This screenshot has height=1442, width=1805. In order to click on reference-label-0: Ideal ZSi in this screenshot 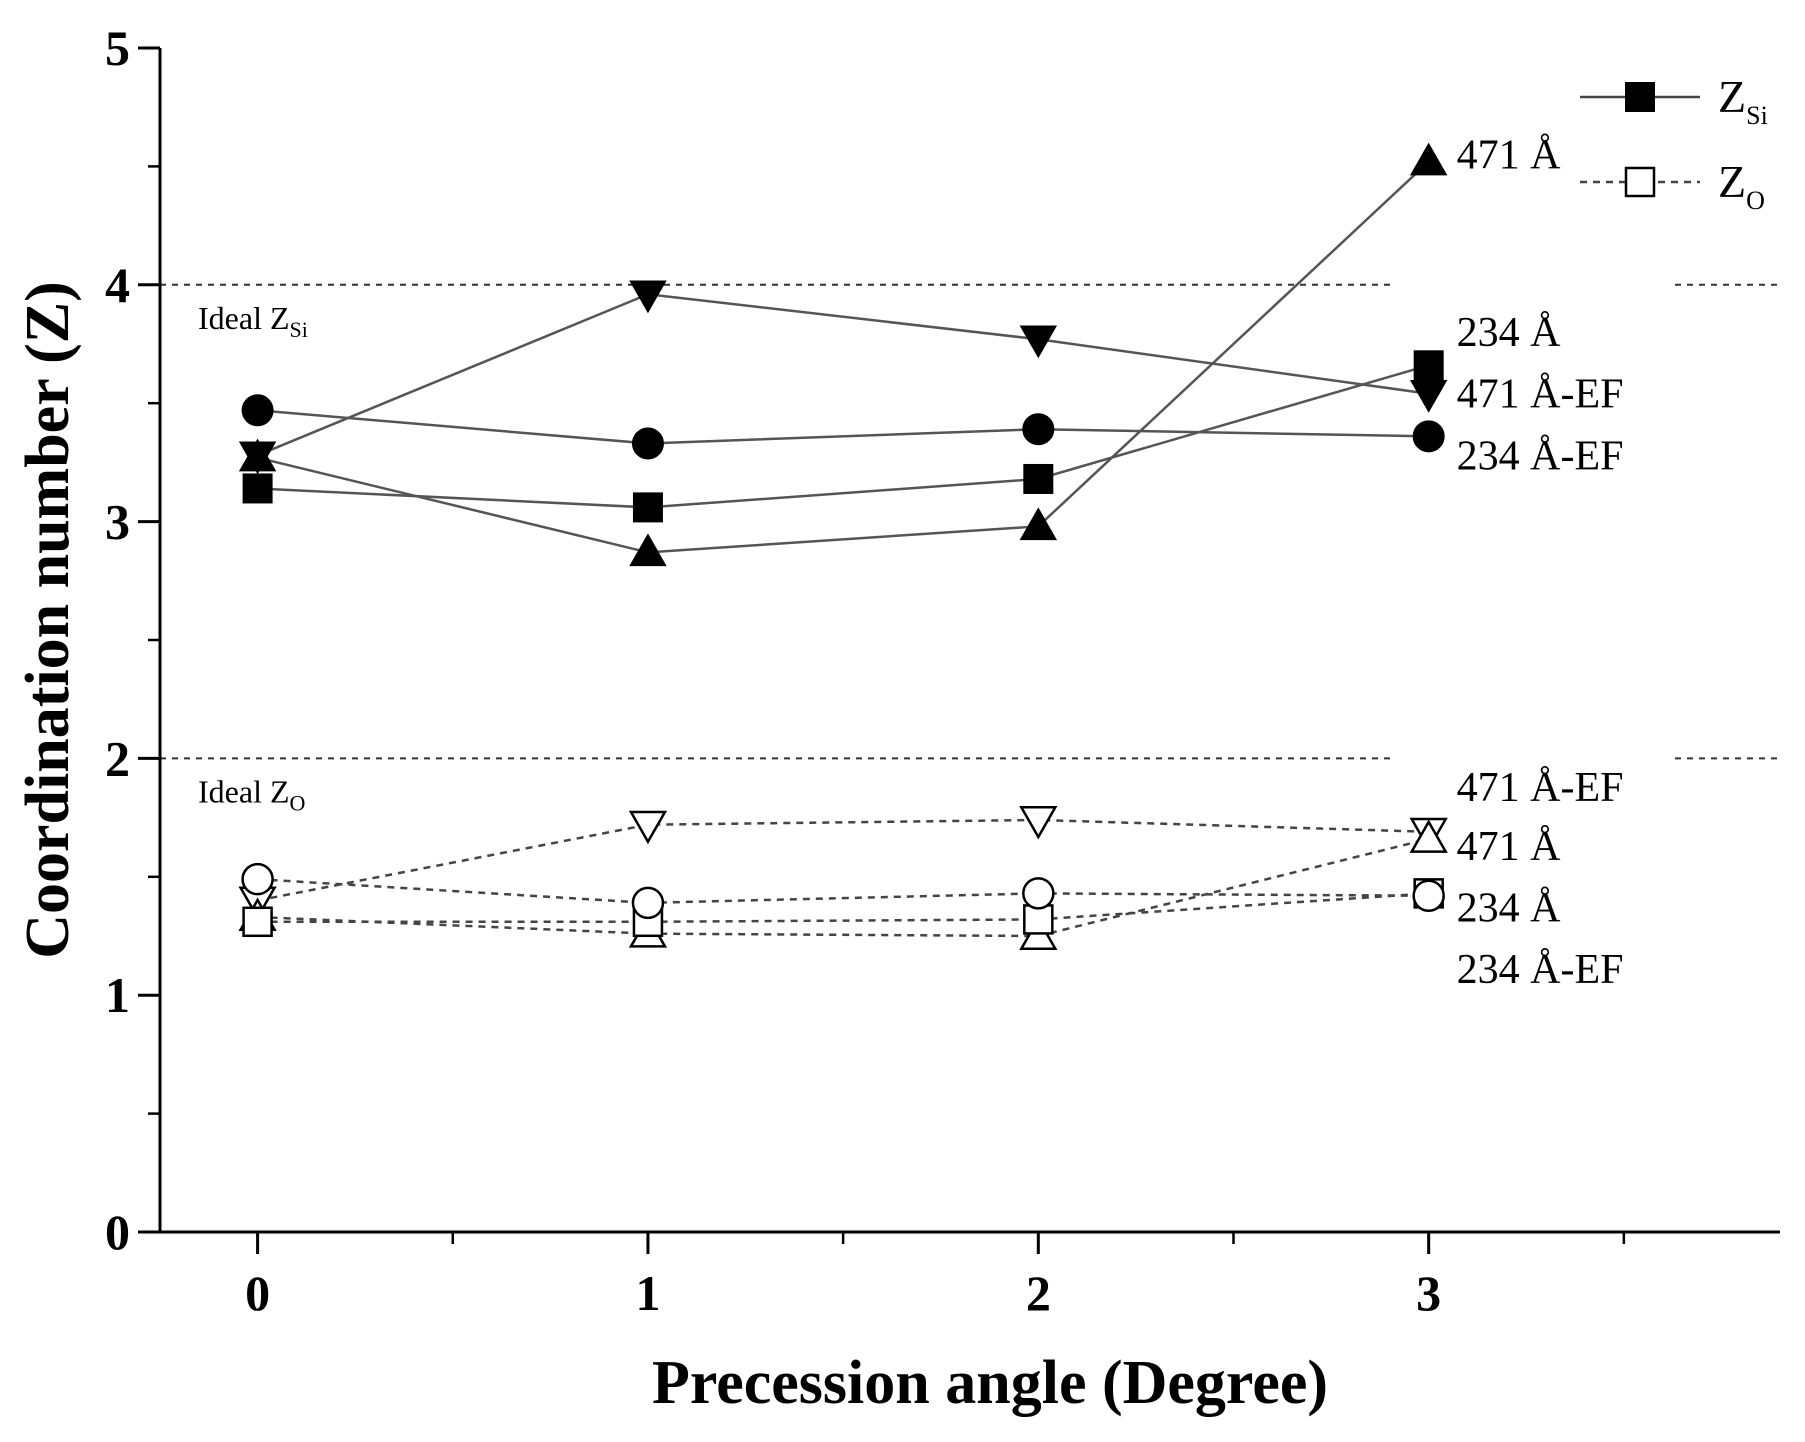, I will do `click(253, 321)`.